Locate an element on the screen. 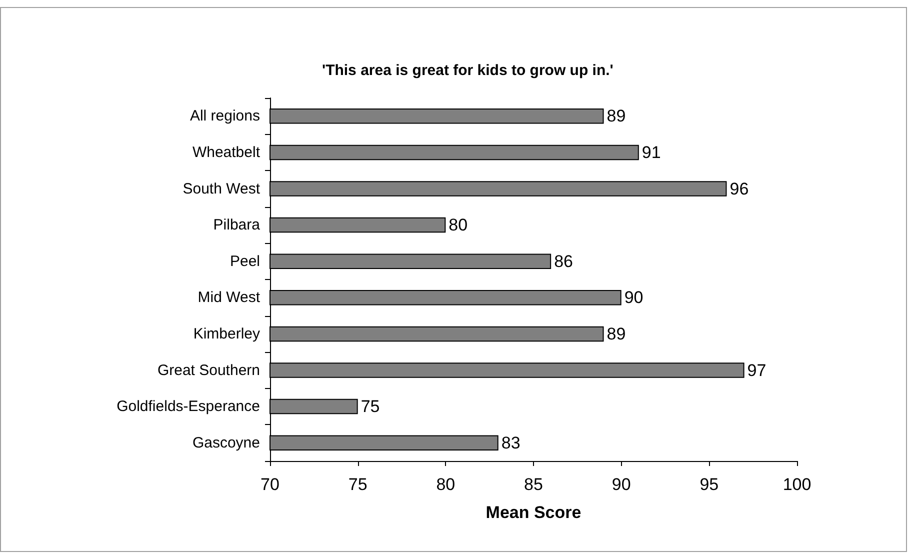 This screenshot has width=909, height=554. data-label: 83 is located at coordinates (510, 442).